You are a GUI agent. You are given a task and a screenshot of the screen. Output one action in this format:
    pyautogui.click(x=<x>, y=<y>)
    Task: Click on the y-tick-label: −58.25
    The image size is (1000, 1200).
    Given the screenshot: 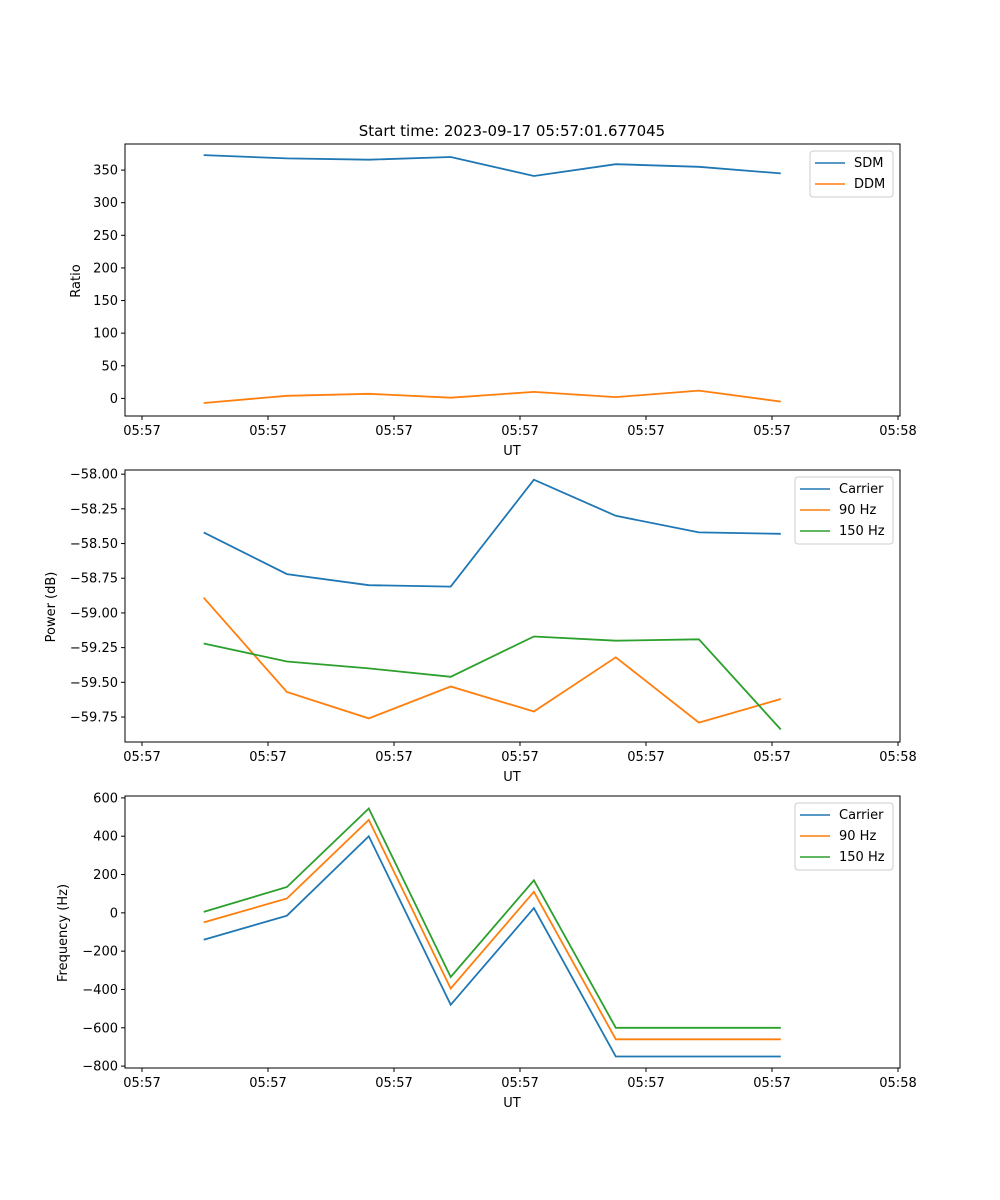 What is the action you would take?
    pyautogui.click(x=94, y=509)
    